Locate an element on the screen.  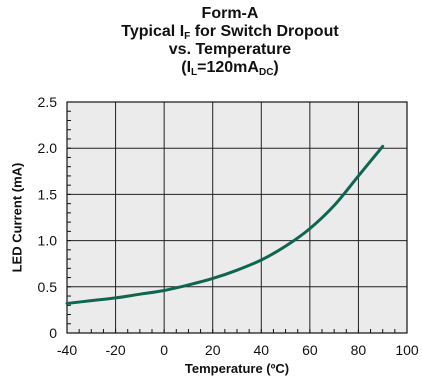
chart-condition: (IL=120mADC) is located at coordinates (230, 68).